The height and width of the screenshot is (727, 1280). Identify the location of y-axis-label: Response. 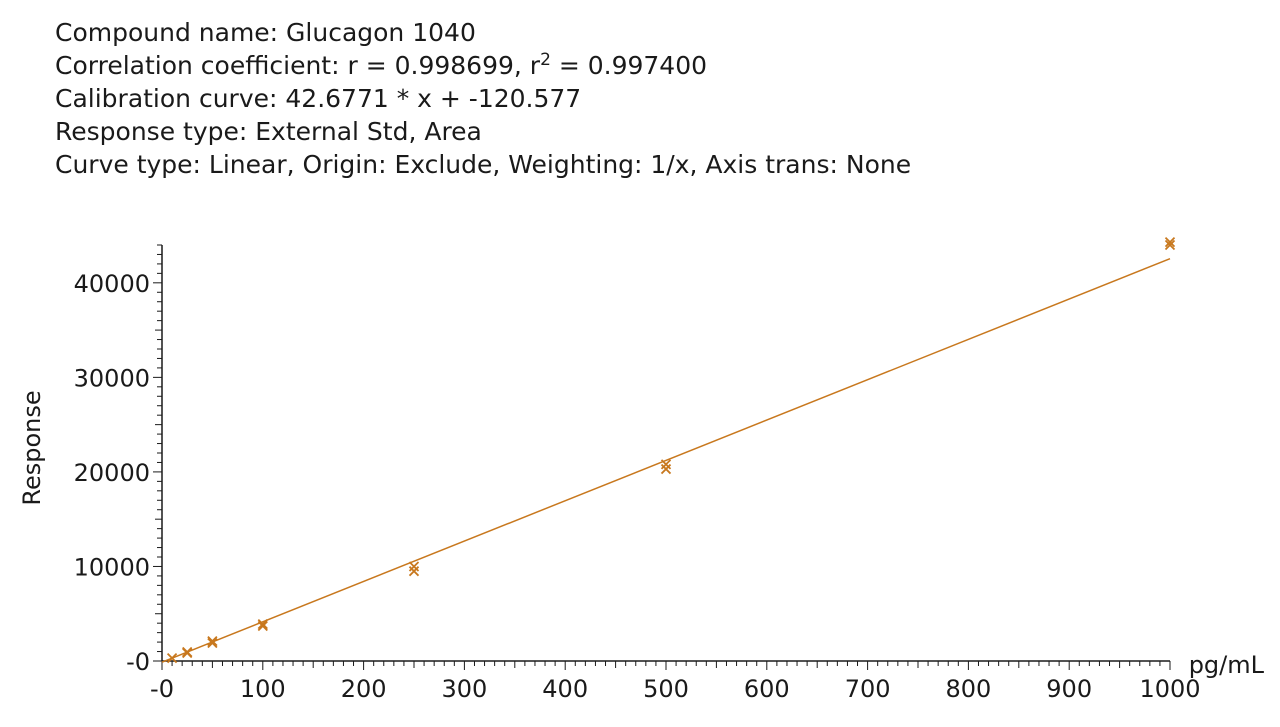
(32, 447).